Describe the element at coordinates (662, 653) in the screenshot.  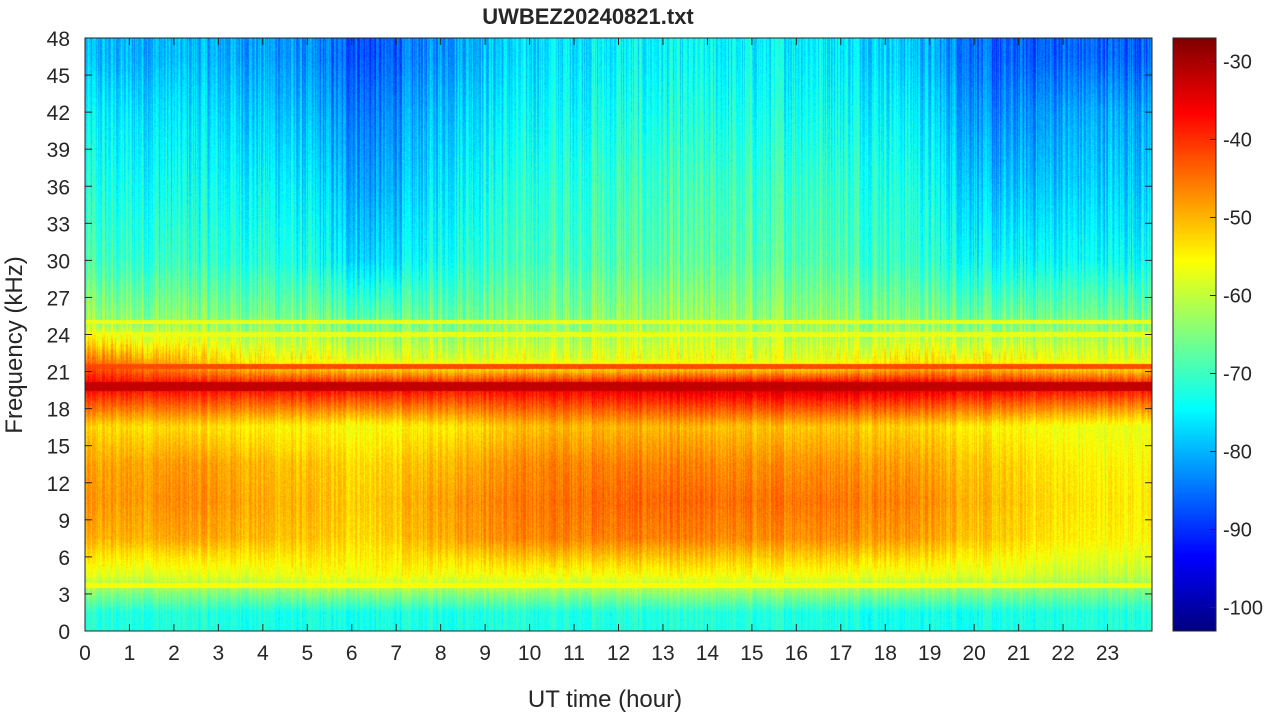
I see `x-tick-label: 13` at that location.